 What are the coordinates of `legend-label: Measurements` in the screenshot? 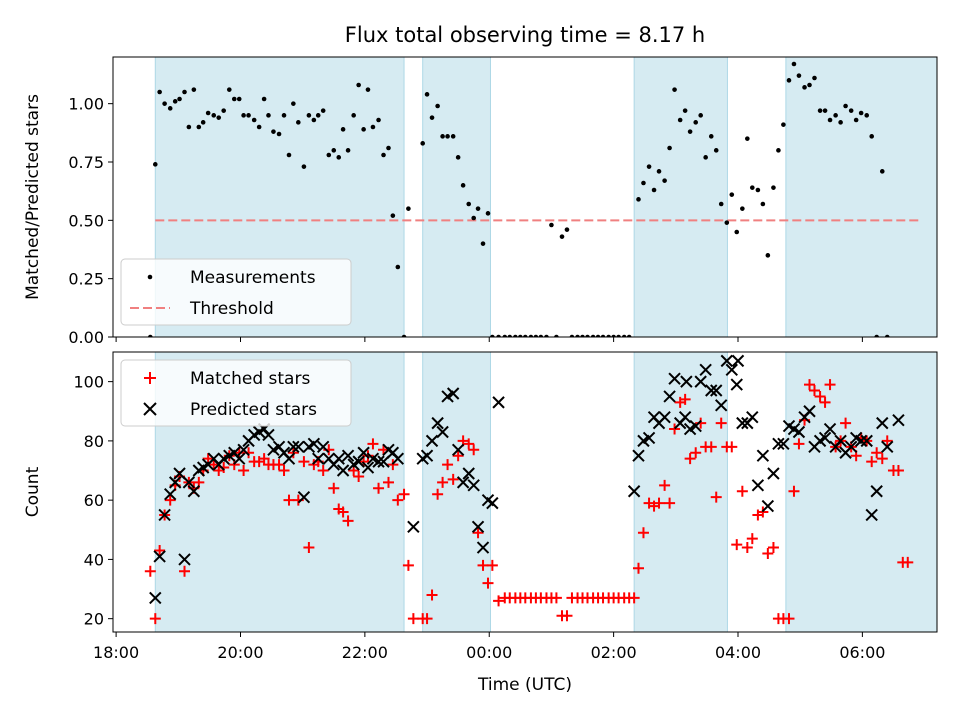 It's located at (253, 278).